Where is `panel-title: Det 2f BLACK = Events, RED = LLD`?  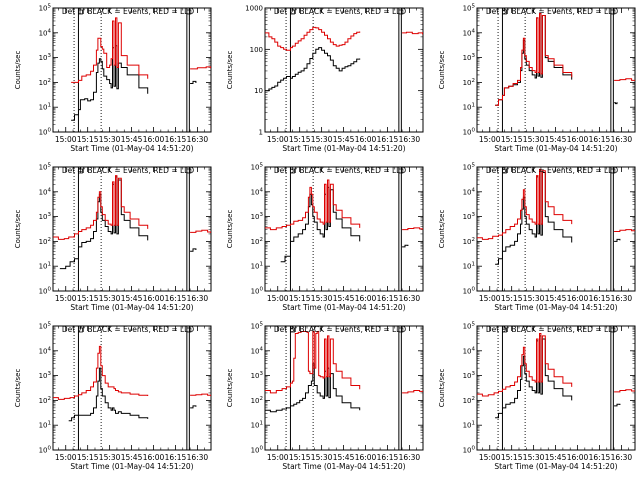 panel-title: Det 2f BLACK = Events, RED = LLD is located at coordinates (340, 11).